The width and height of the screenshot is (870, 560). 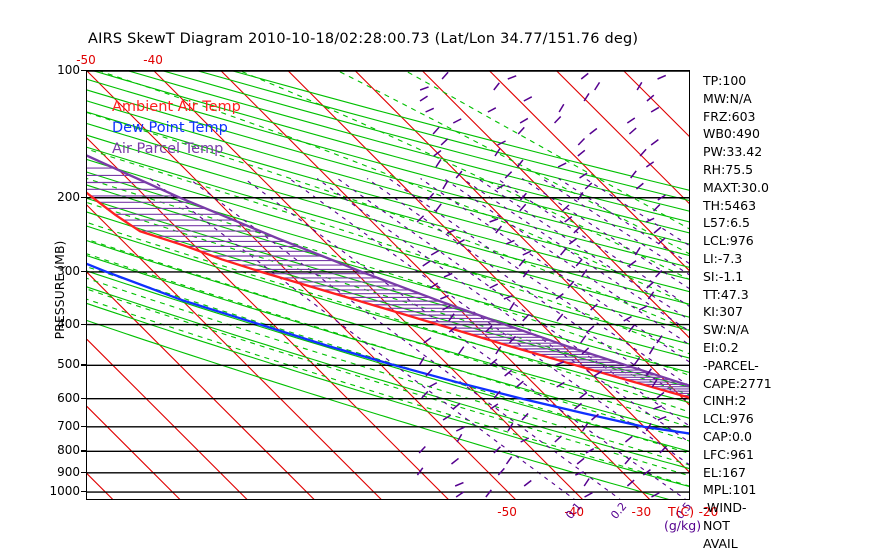 I want to click on index-line: CAPE:2771, so click(x=737, y=383).